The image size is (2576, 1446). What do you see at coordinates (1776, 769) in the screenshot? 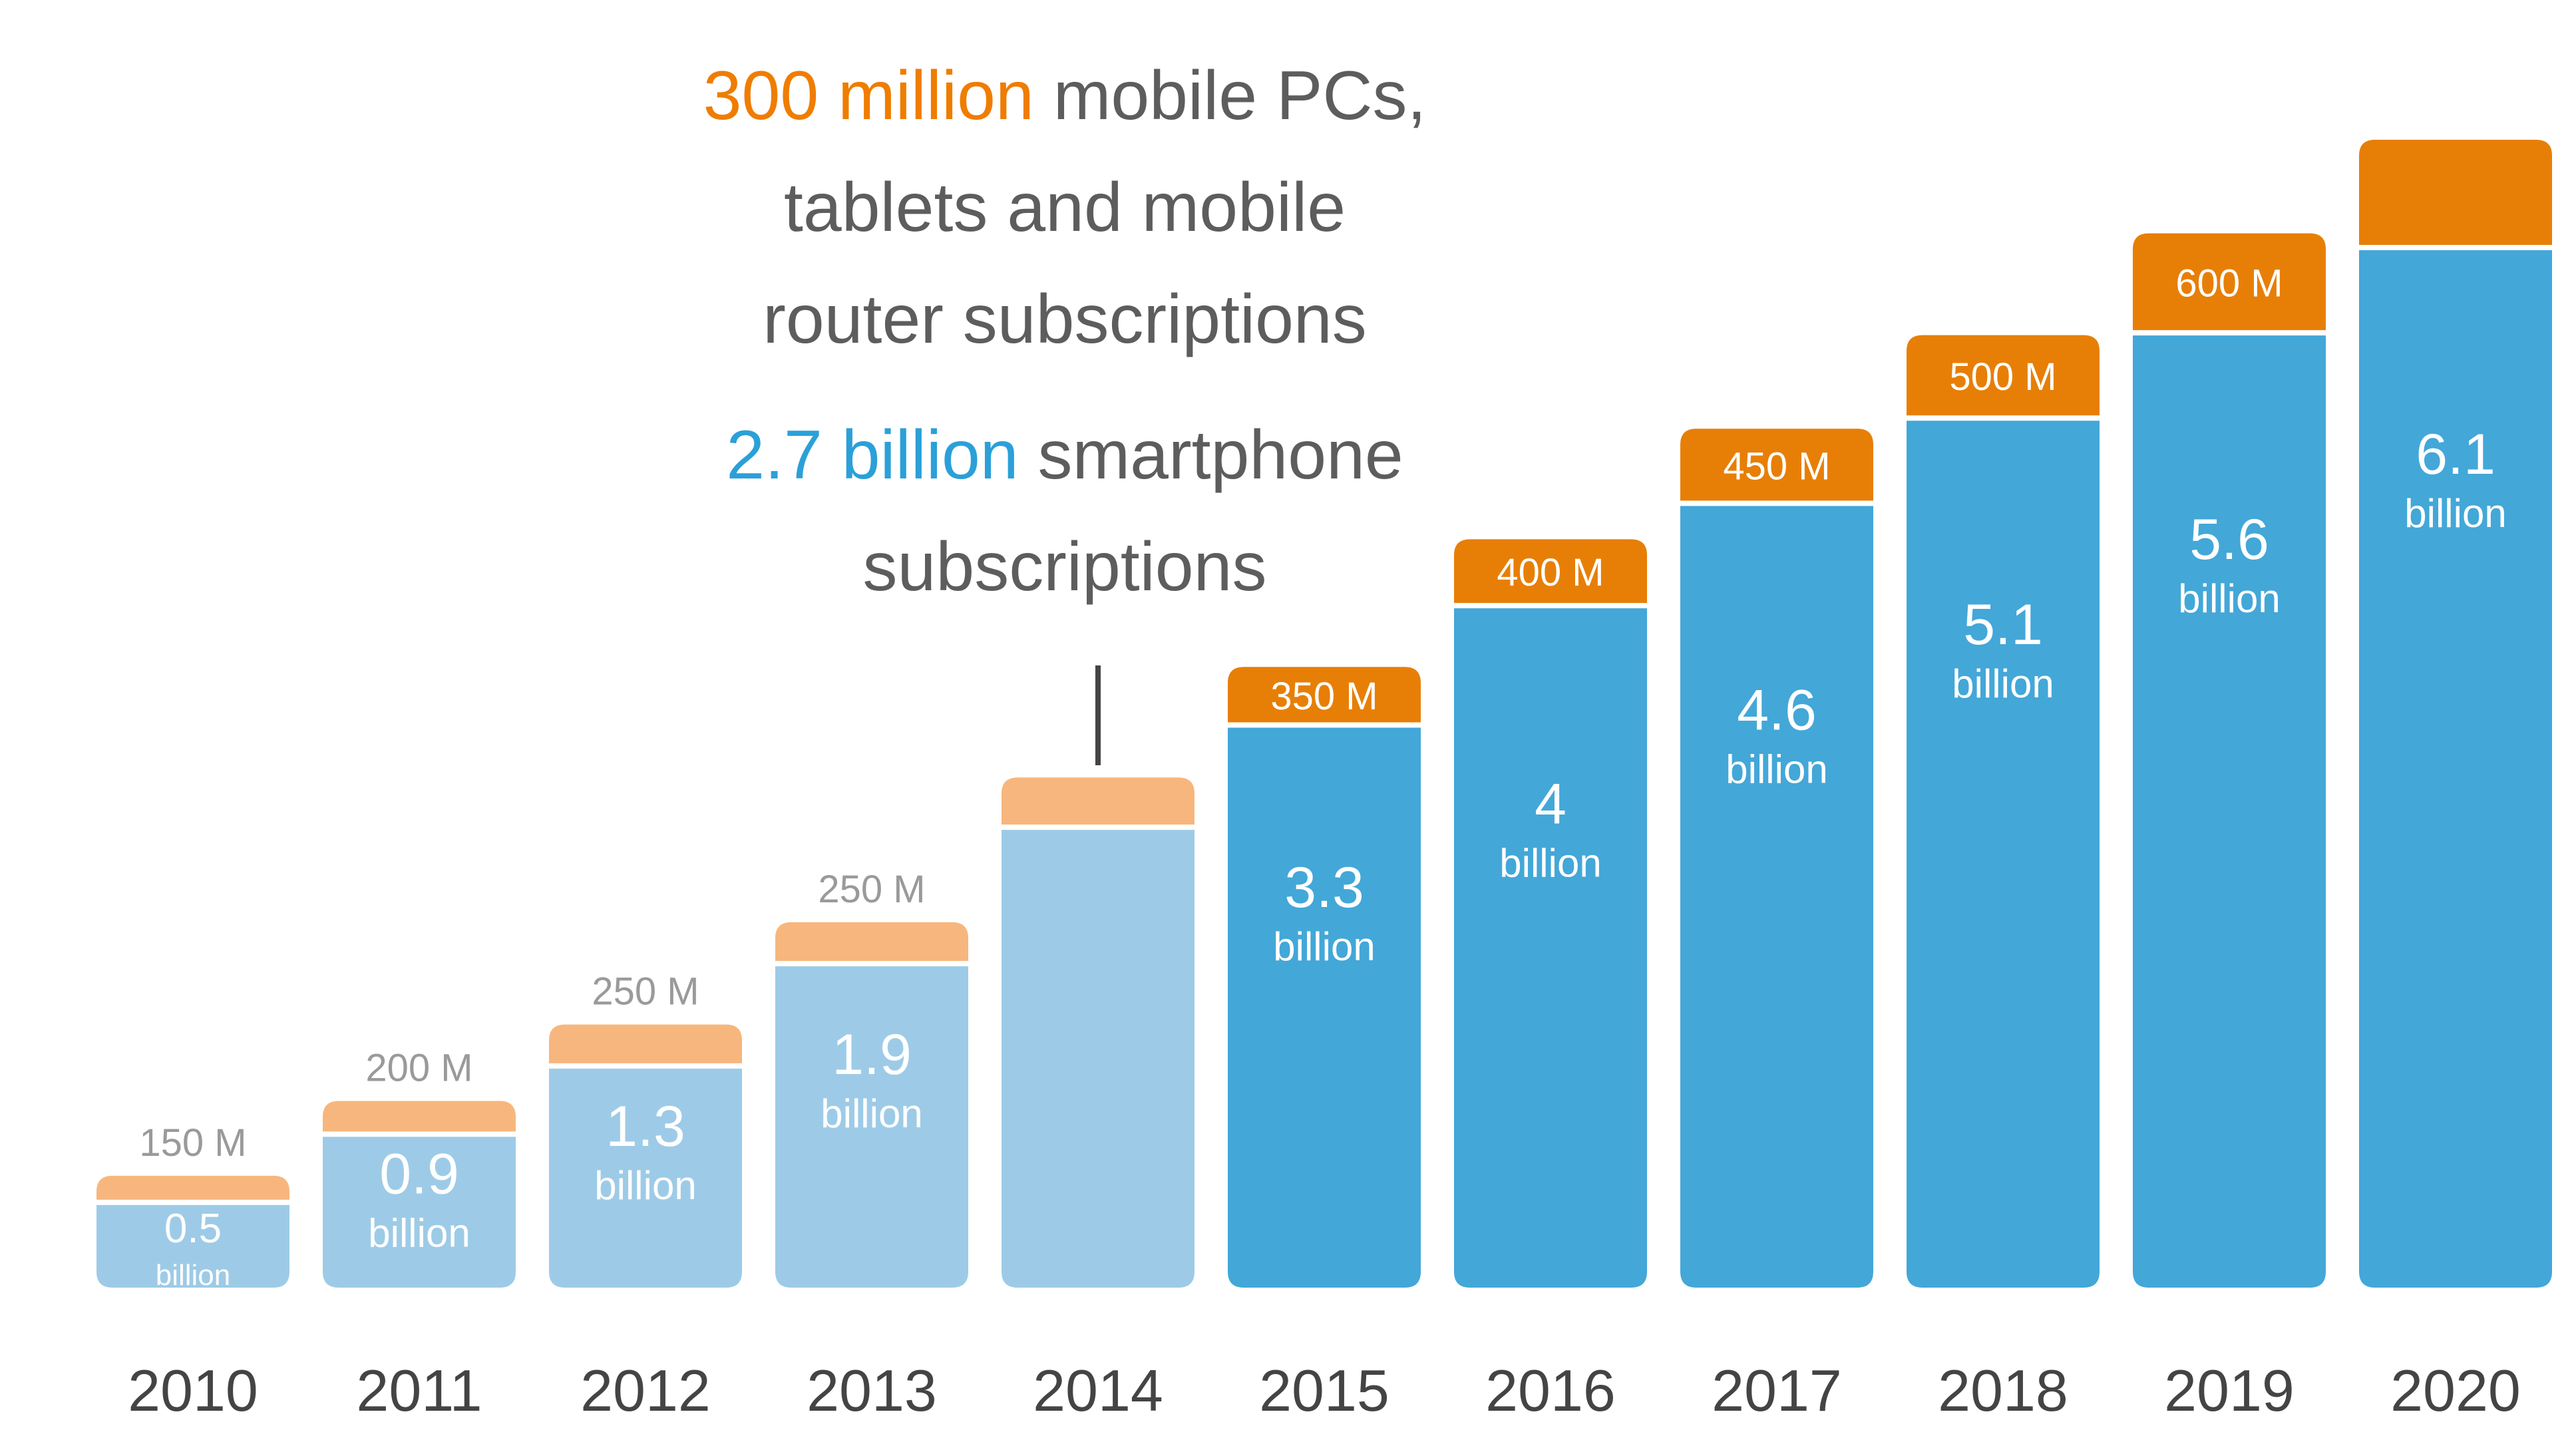
I see `bar-unit-2017: billion` at bounding box center [1776, 769].